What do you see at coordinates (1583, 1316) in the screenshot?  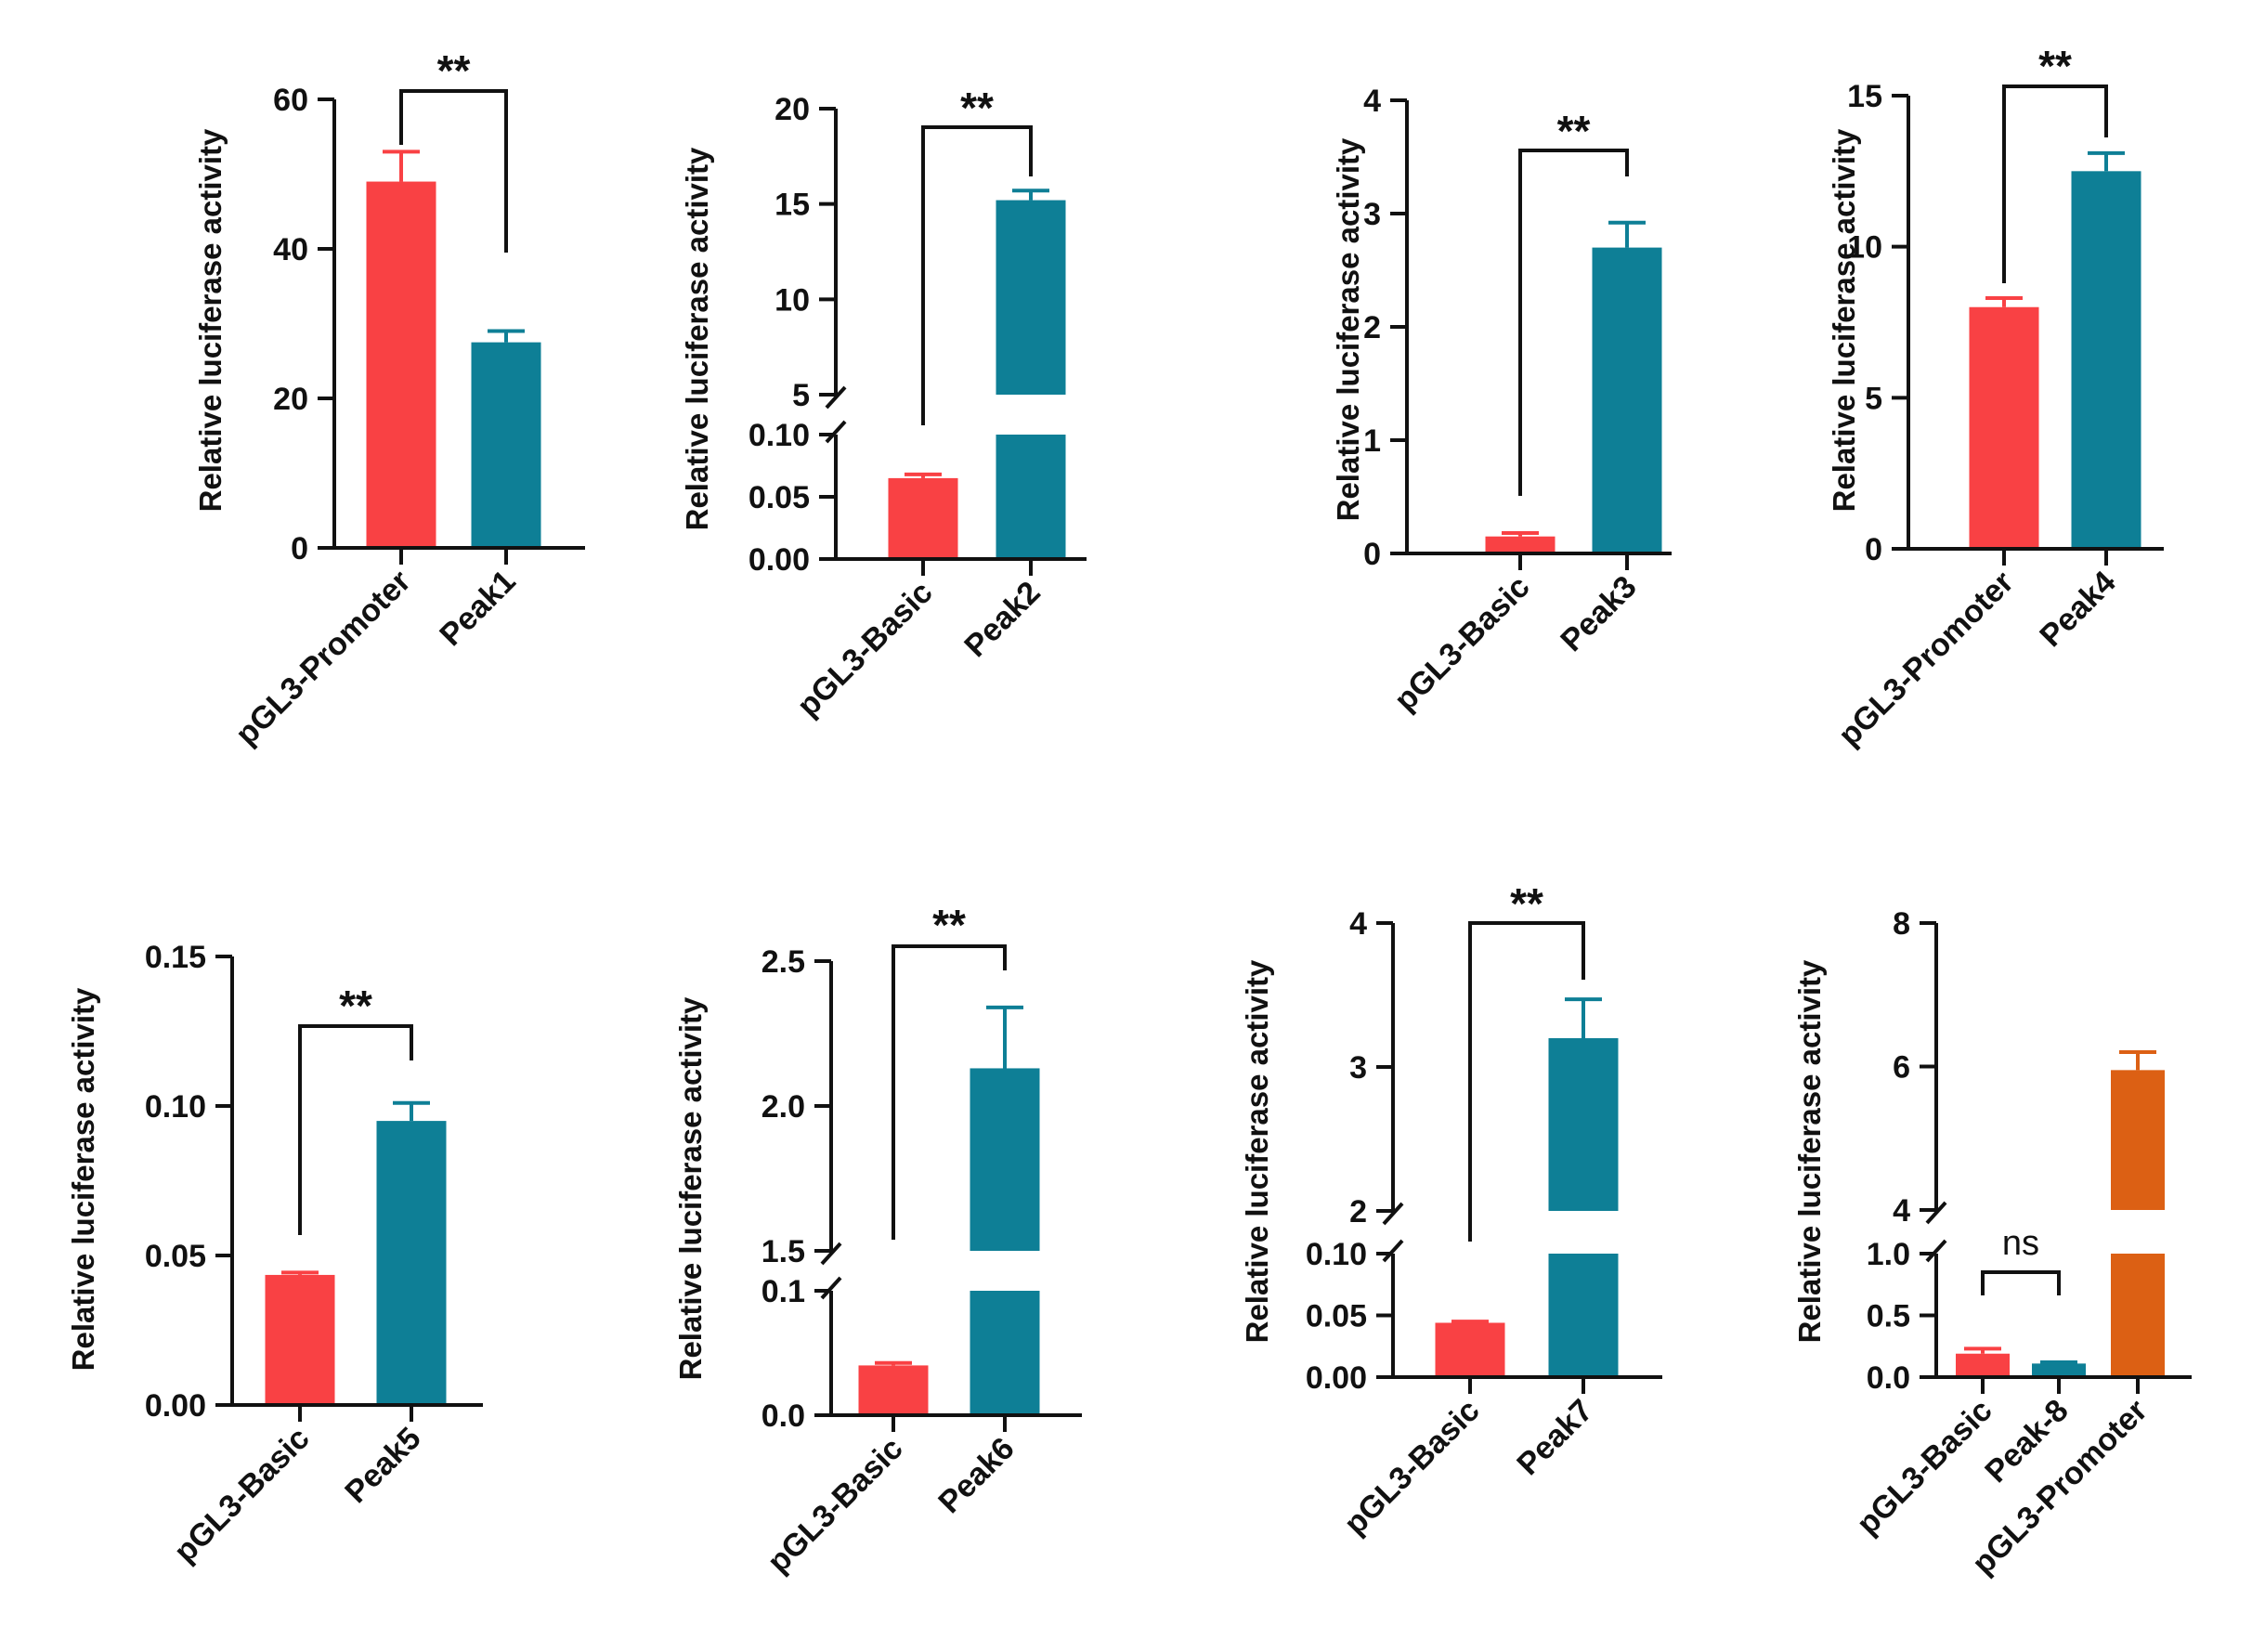 I see `bar-peak7-lower` at bounding box center [1583, 1316].